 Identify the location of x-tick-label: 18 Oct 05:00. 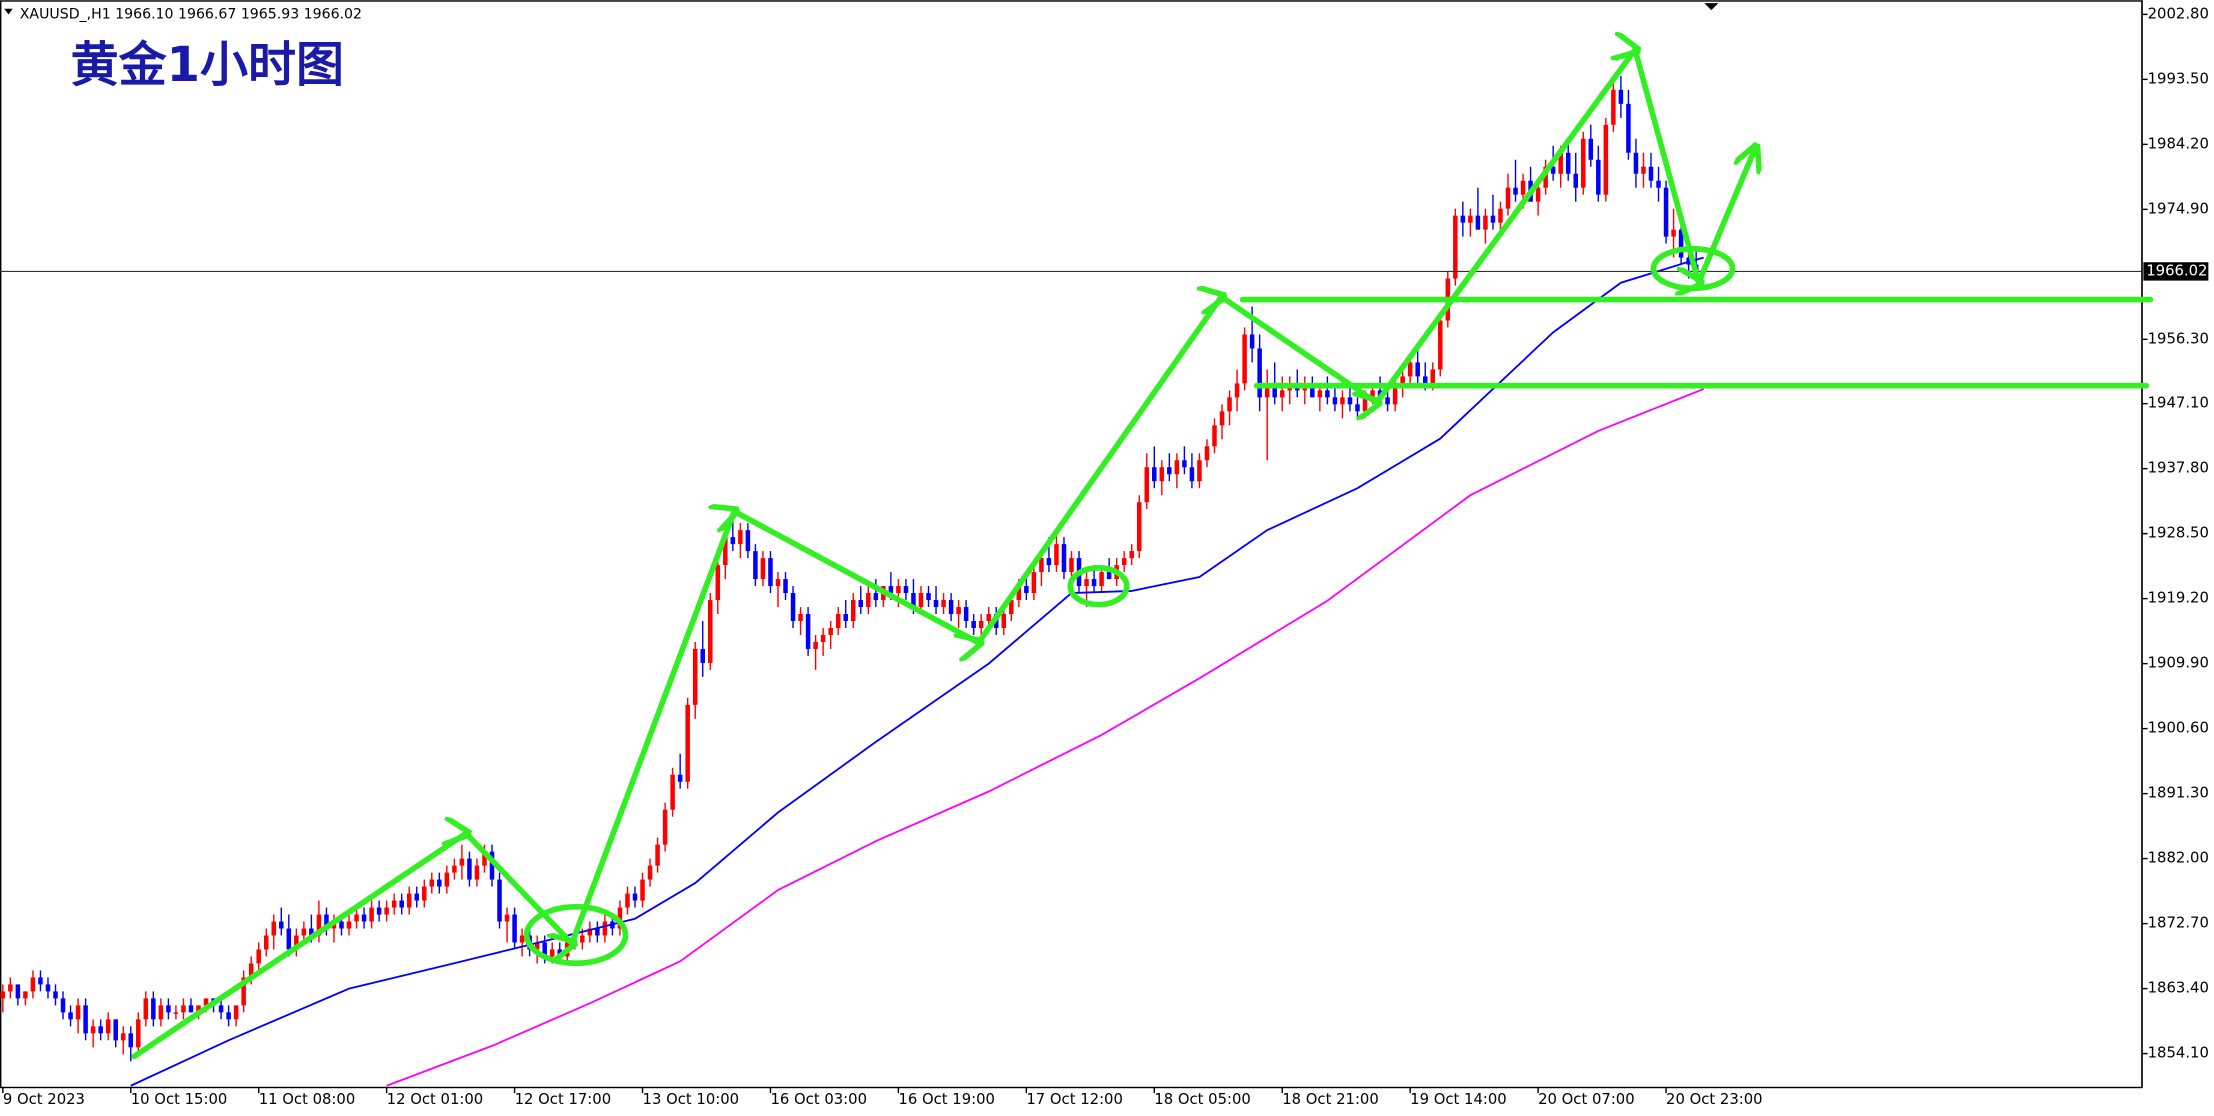
(1202, 1099).